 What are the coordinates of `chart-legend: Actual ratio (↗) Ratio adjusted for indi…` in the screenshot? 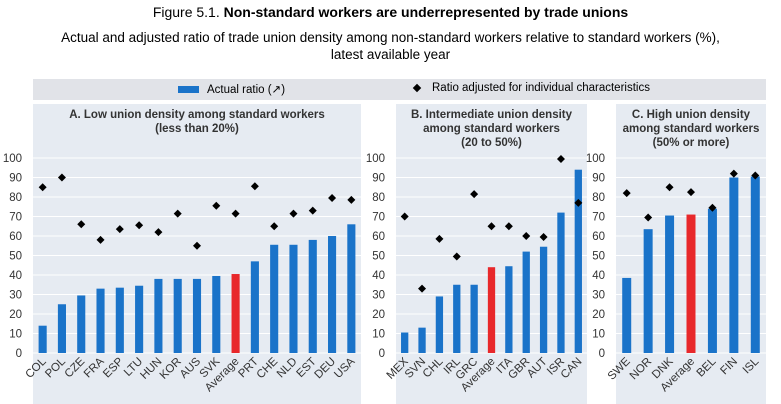 It's located at (399, 89).